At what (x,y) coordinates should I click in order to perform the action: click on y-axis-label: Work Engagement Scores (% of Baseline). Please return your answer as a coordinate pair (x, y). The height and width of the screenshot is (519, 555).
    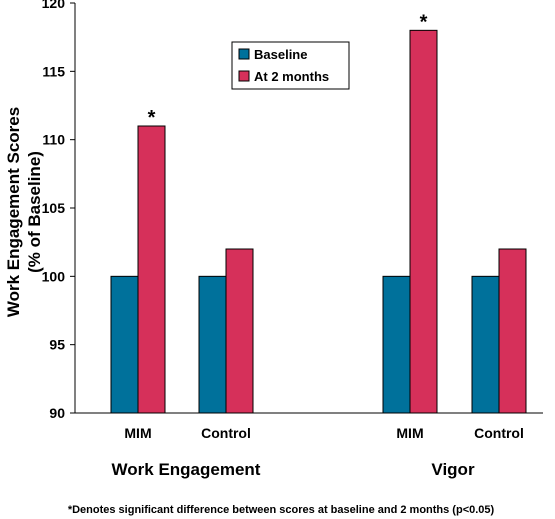
    Looking at the image, I should click on (24, 212).